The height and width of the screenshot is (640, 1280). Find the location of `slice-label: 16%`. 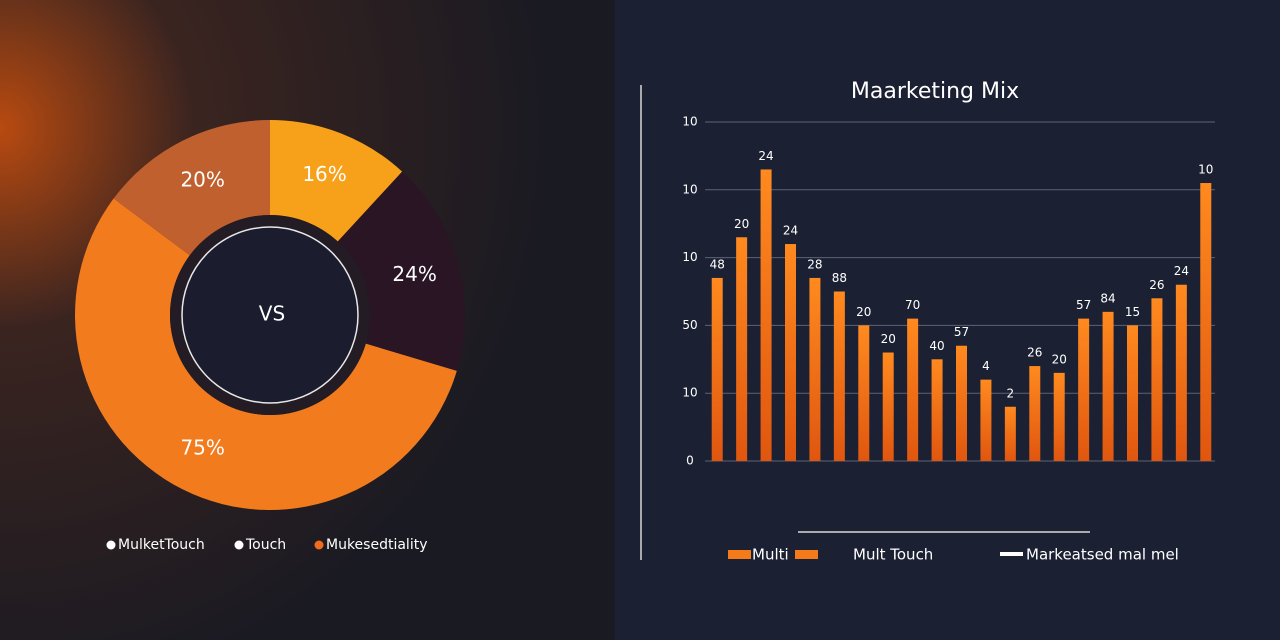

slice-label: 16% is located at coordinates (324, 174).